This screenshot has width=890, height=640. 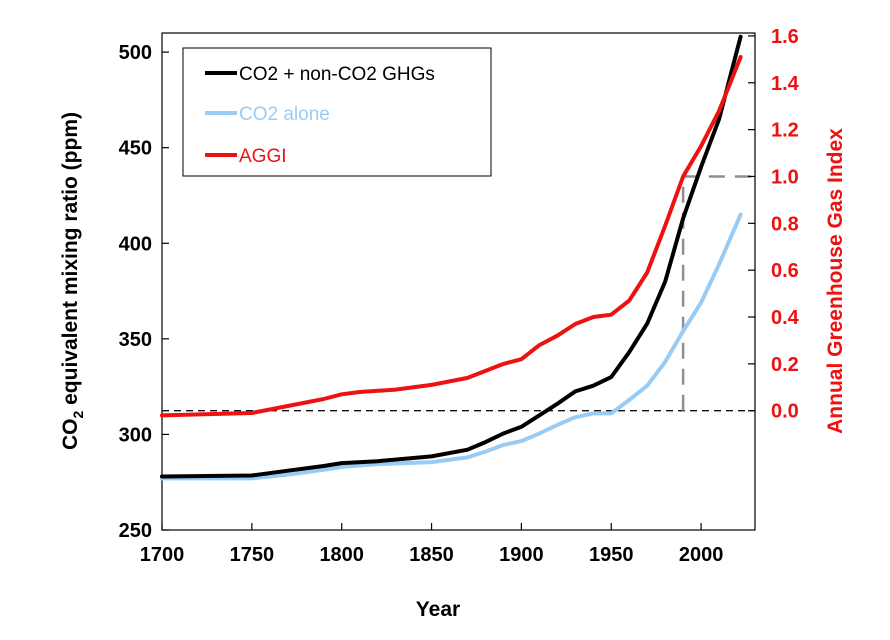 What do you see at coordinates (785, 84) in the screenshot?
I see `right-tick-label: 1.4` at bounding box center [785, 84].